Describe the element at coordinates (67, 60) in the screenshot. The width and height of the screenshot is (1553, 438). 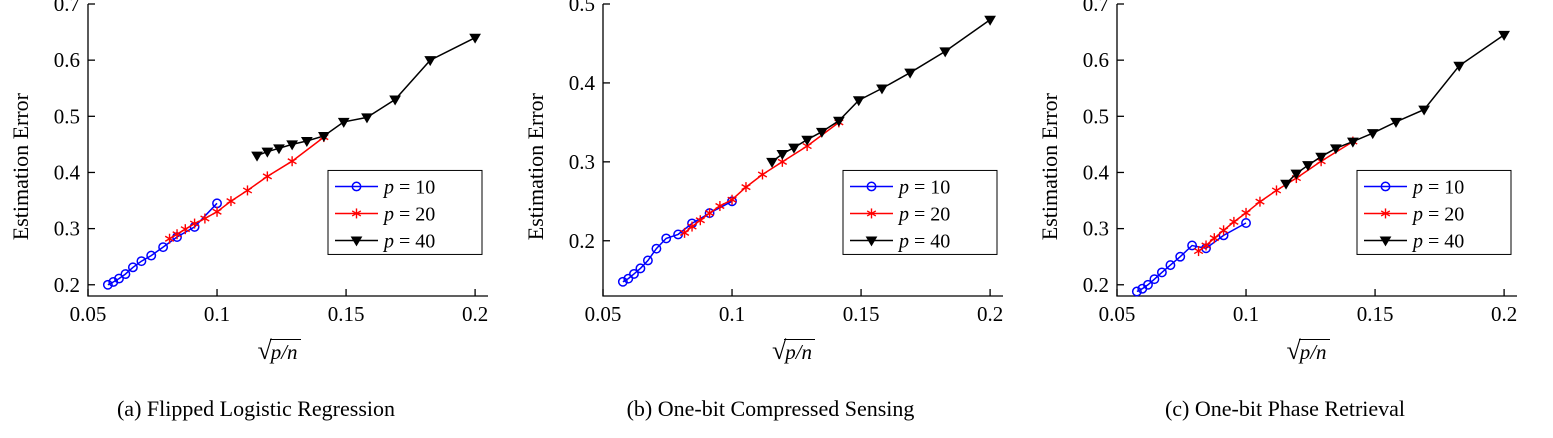
I see `y-tick-label: 0.6` at that location.